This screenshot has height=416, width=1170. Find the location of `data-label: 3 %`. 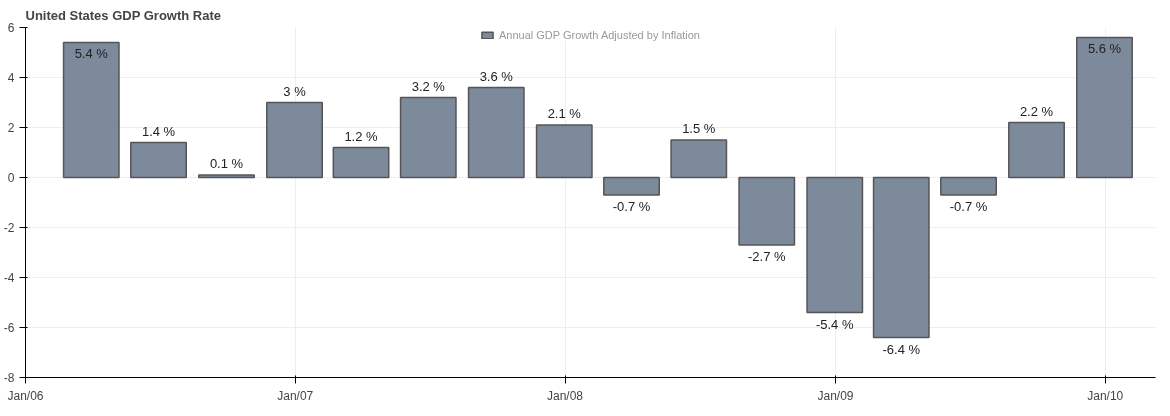

data-label: 3 % is located at coordinates (295, 91).